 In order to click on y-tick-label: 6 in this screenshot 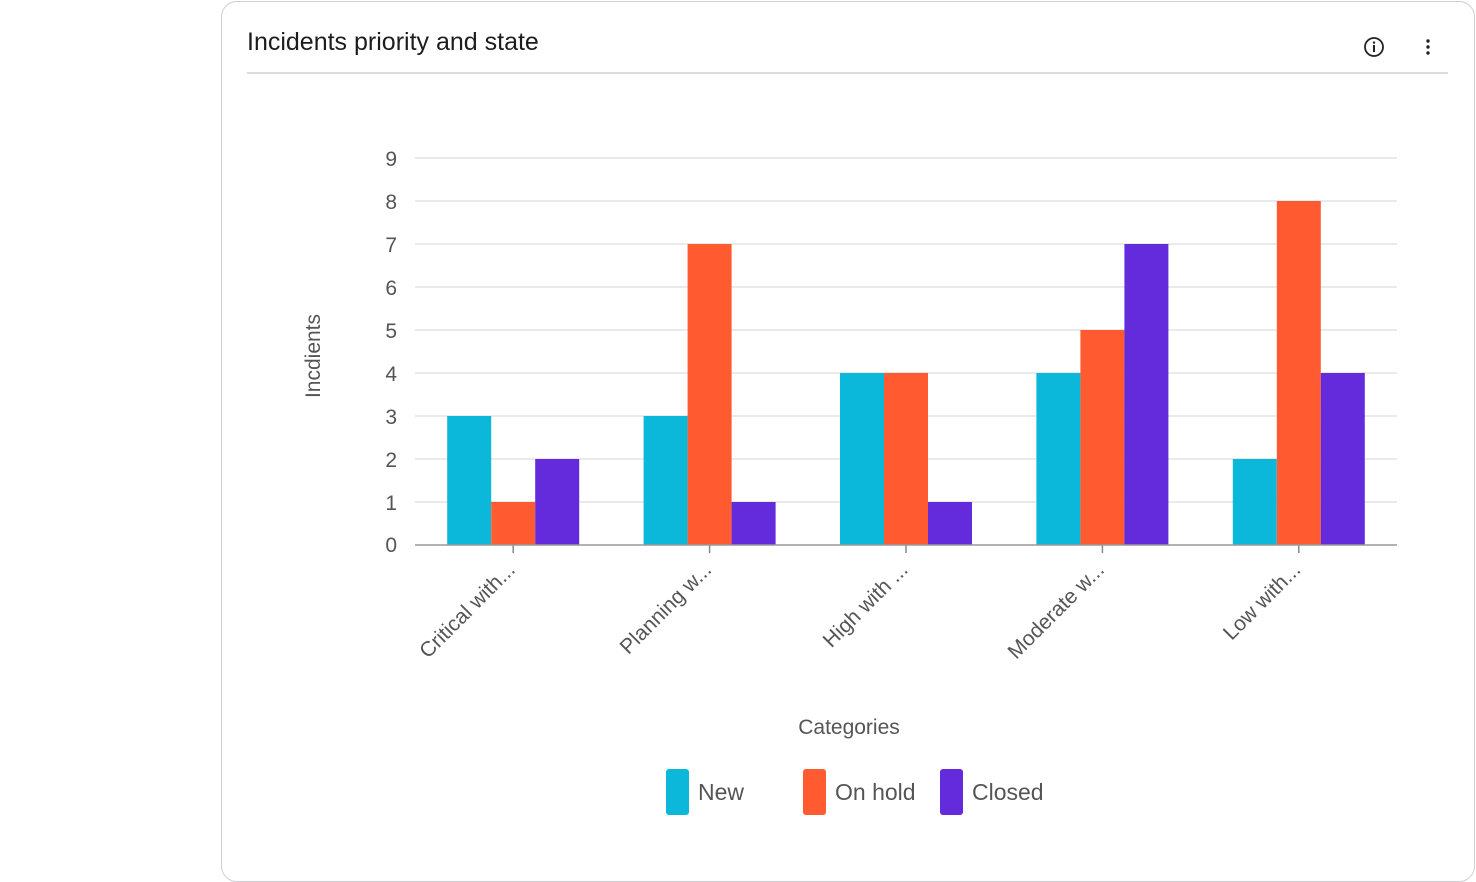, I will do `click(391, 288)`.